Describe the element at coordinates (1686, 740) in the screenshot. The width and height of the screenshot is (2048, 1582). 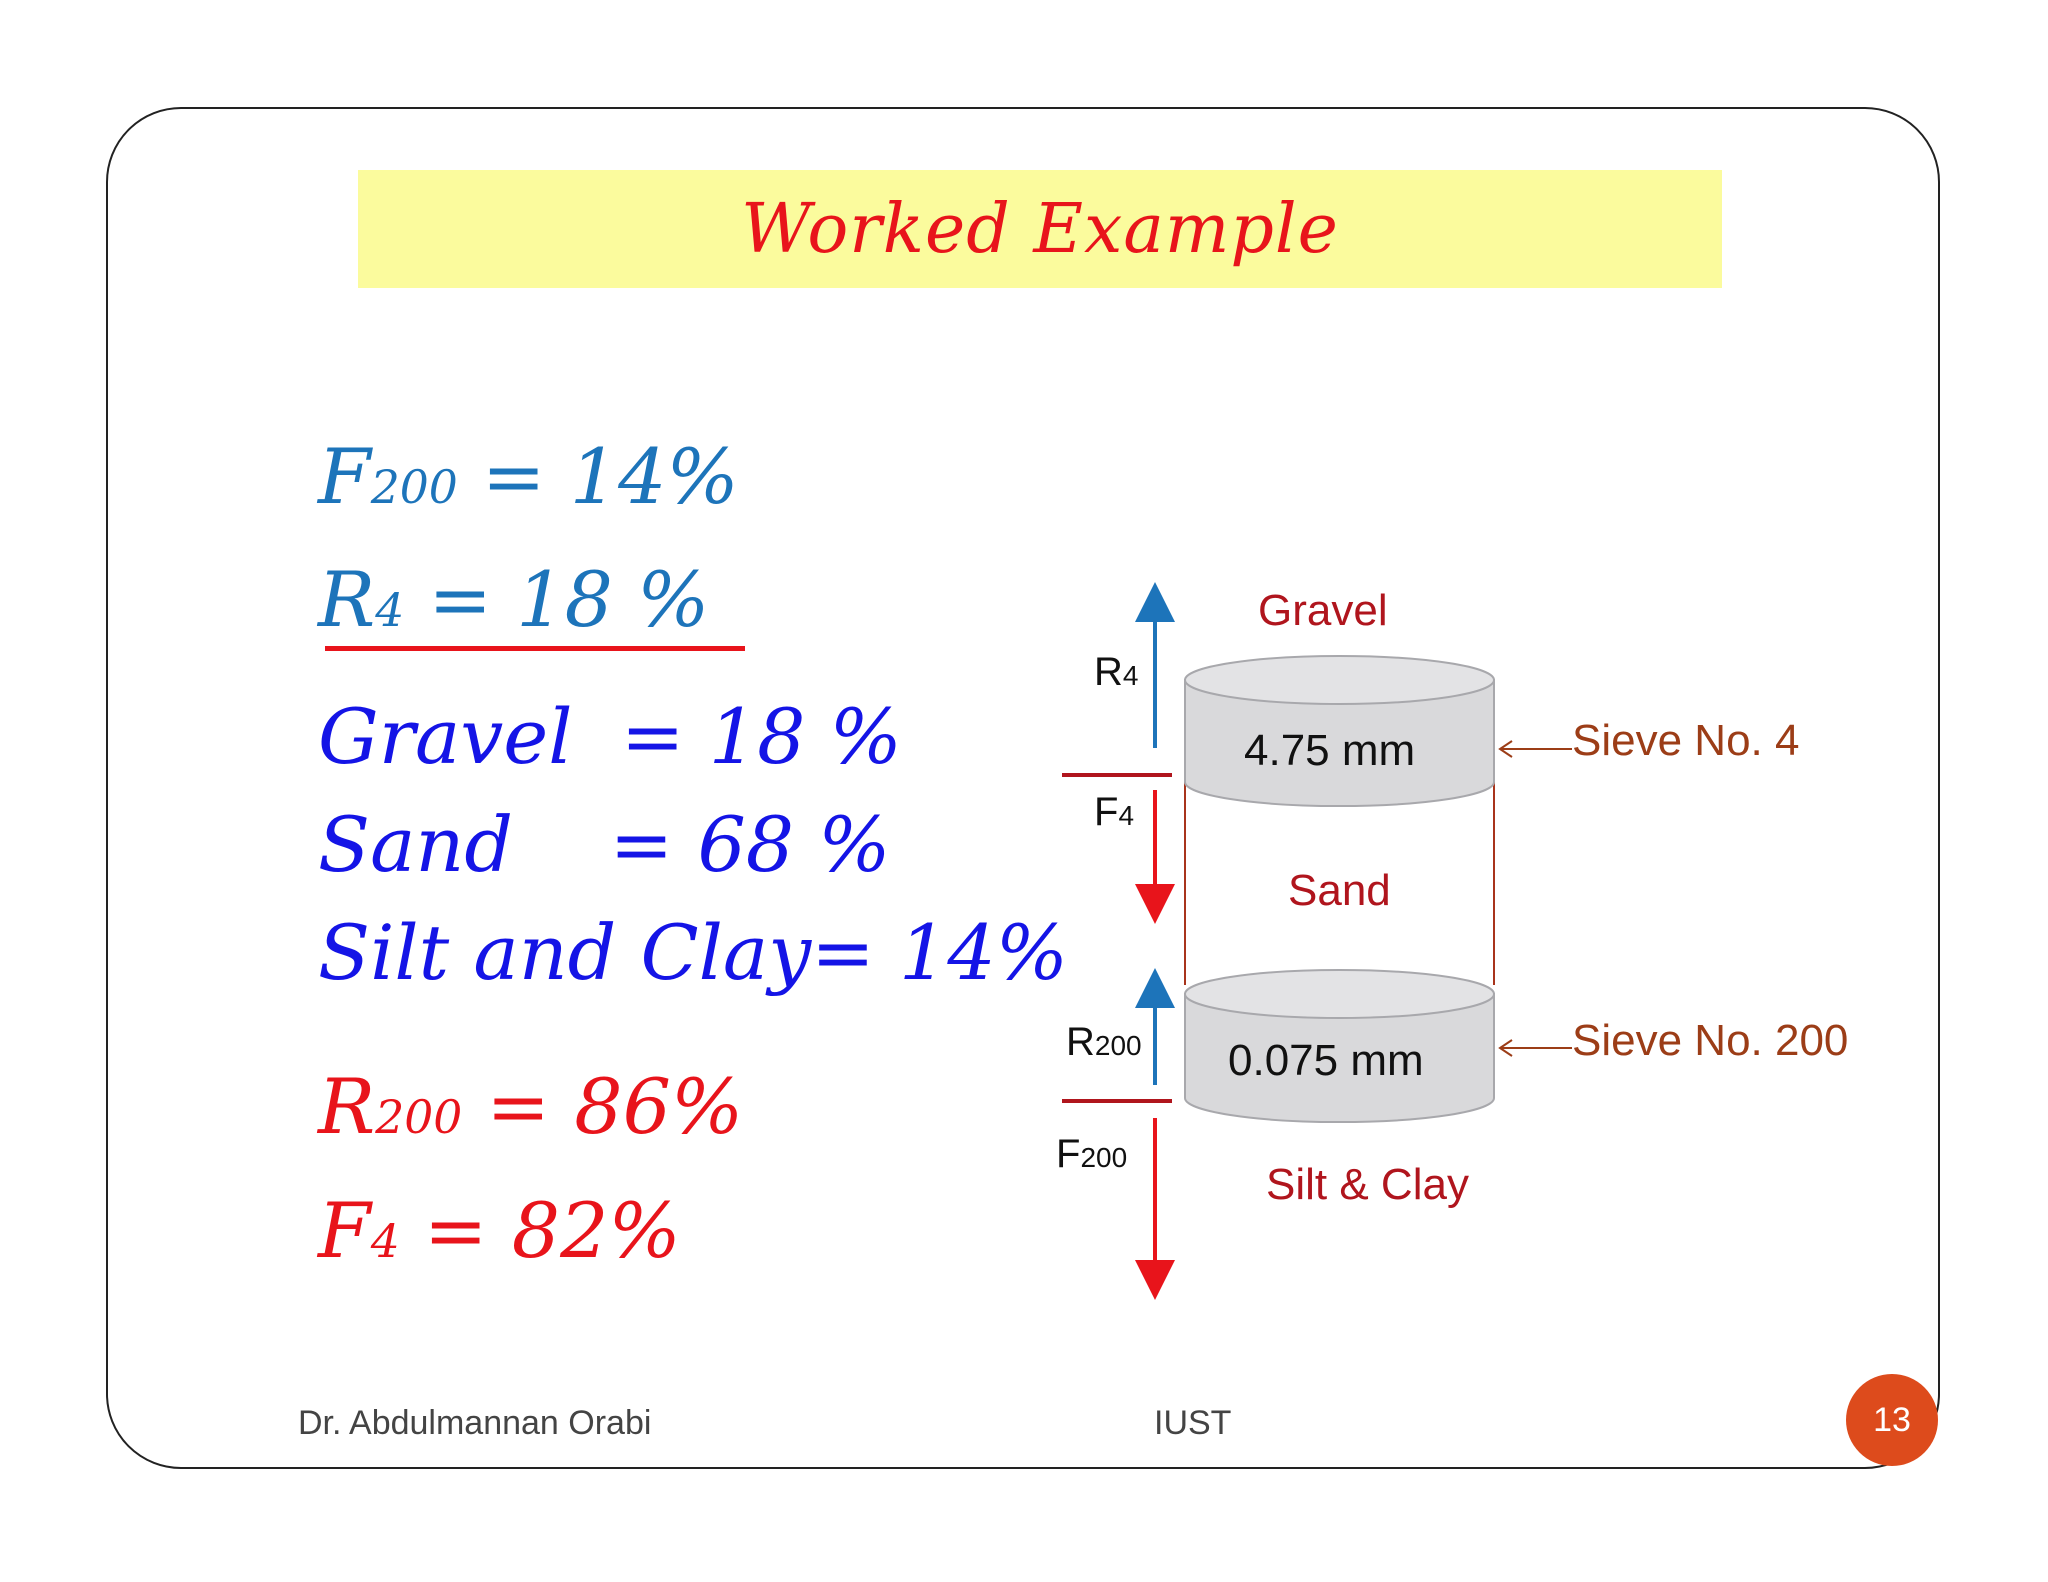
I see `label-sieve-4-name: Sieve No. 4` at that location.